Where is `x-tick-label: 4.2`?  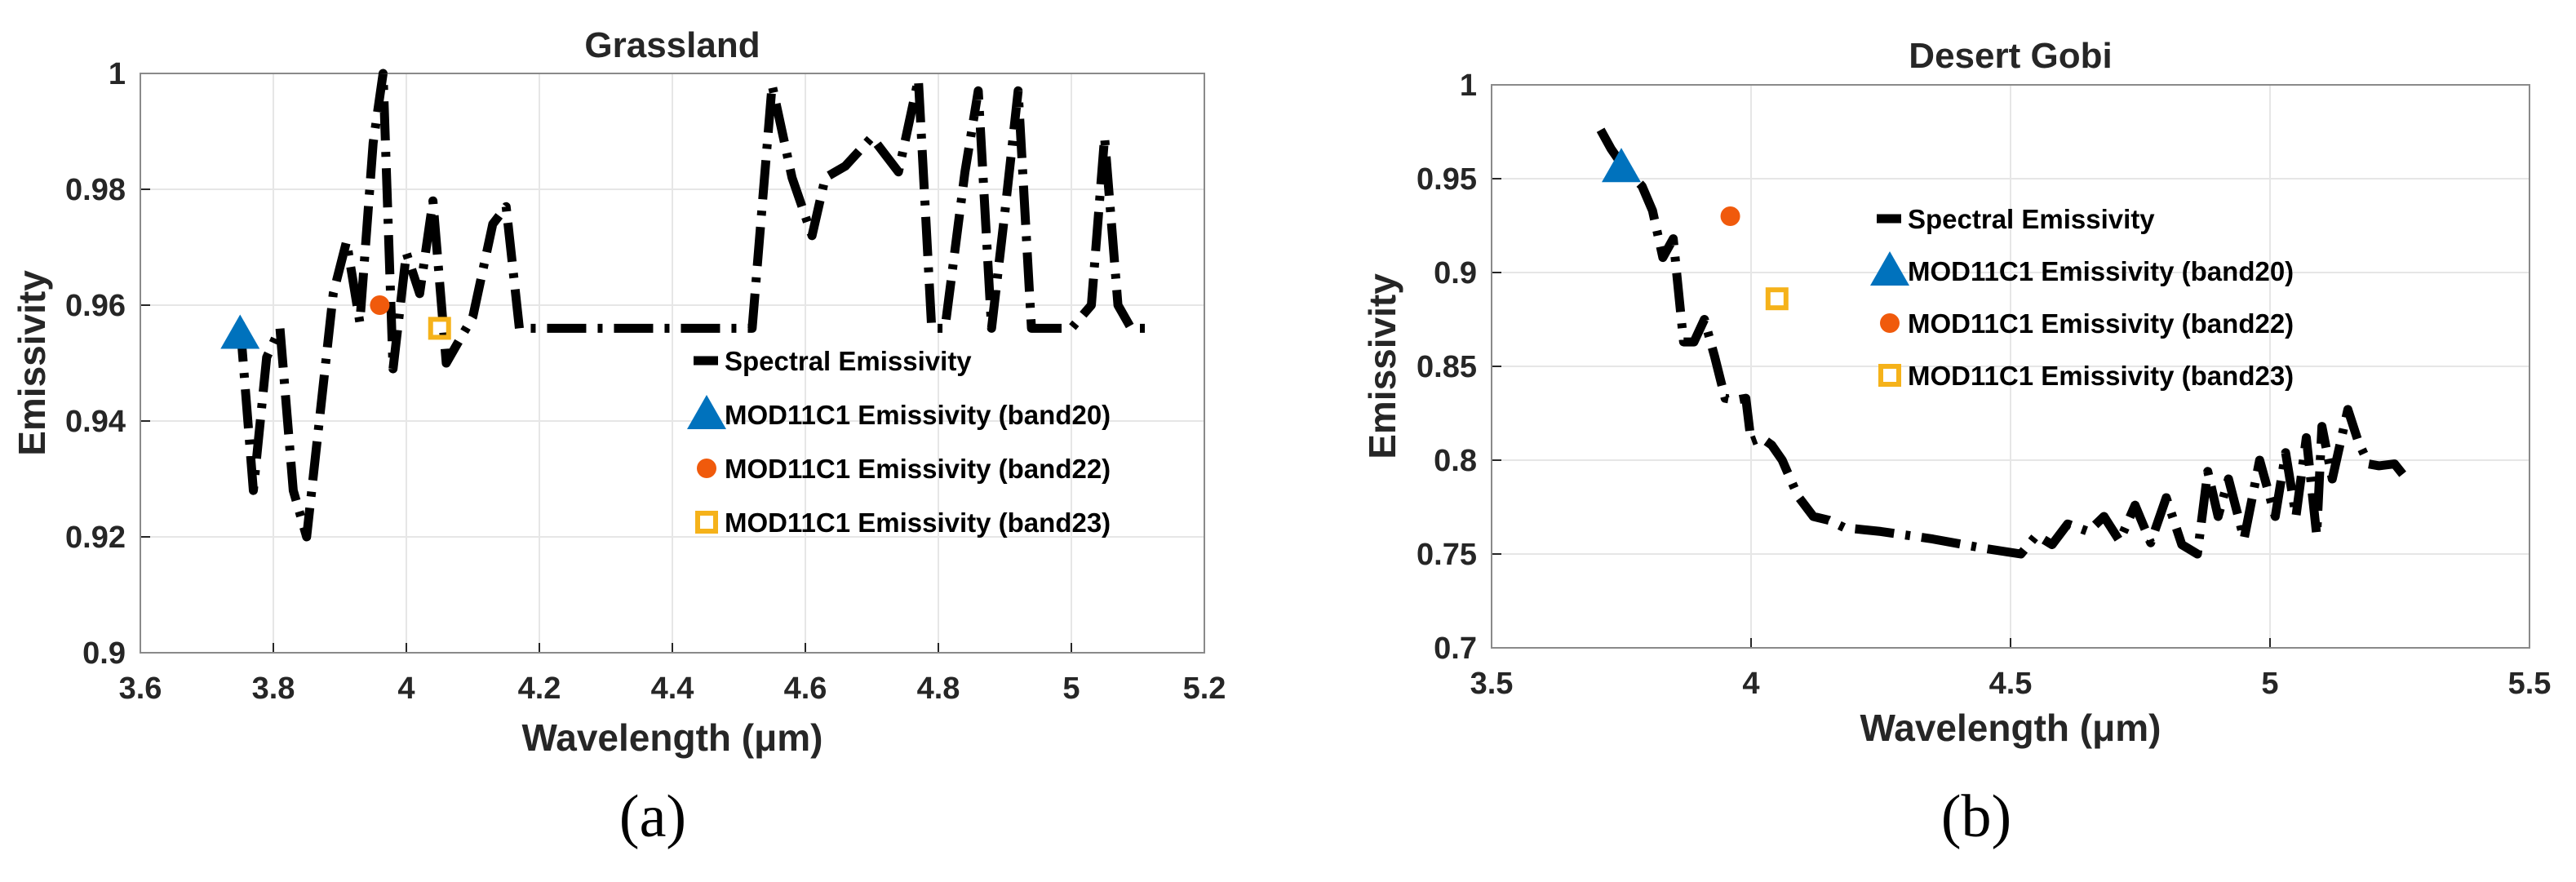 x-tick-label: 4.2 is located at coordinates (539, 688).